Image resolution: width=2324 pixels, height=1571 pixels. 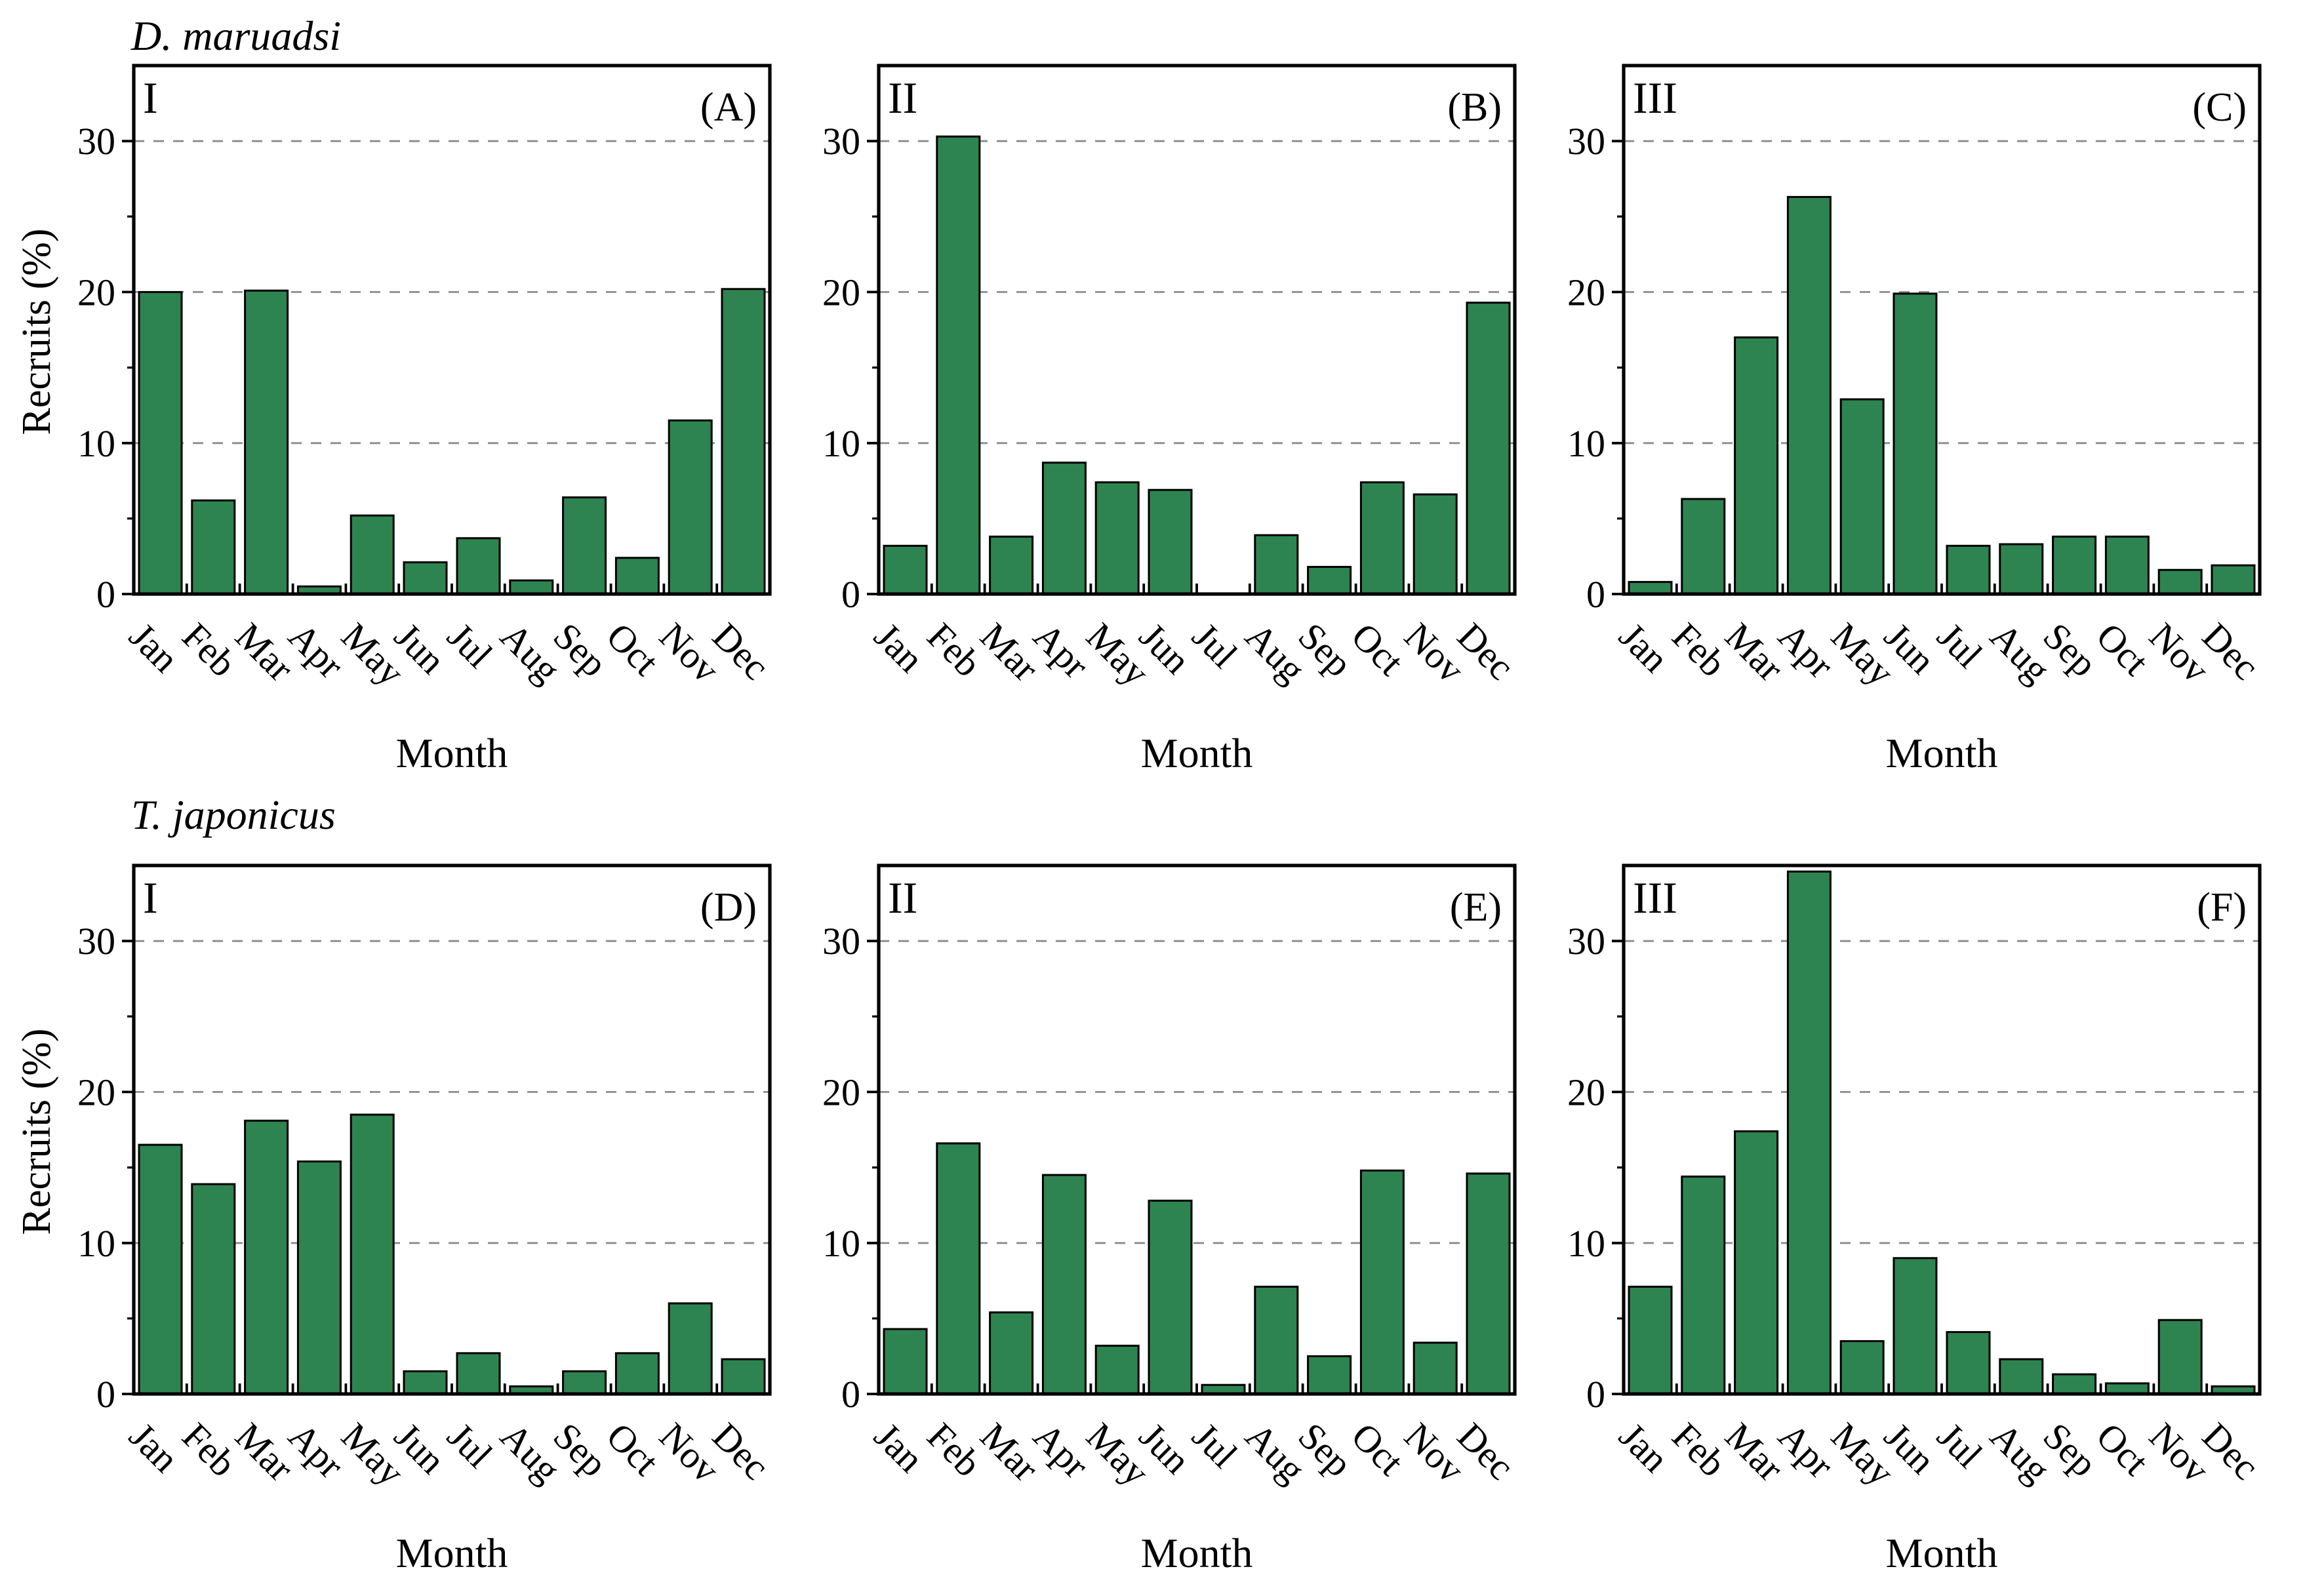 What do you see at coordinates (728, 908) in the screenshot?
I see `panel-letter: (D)` at bounding box center [728, 908].